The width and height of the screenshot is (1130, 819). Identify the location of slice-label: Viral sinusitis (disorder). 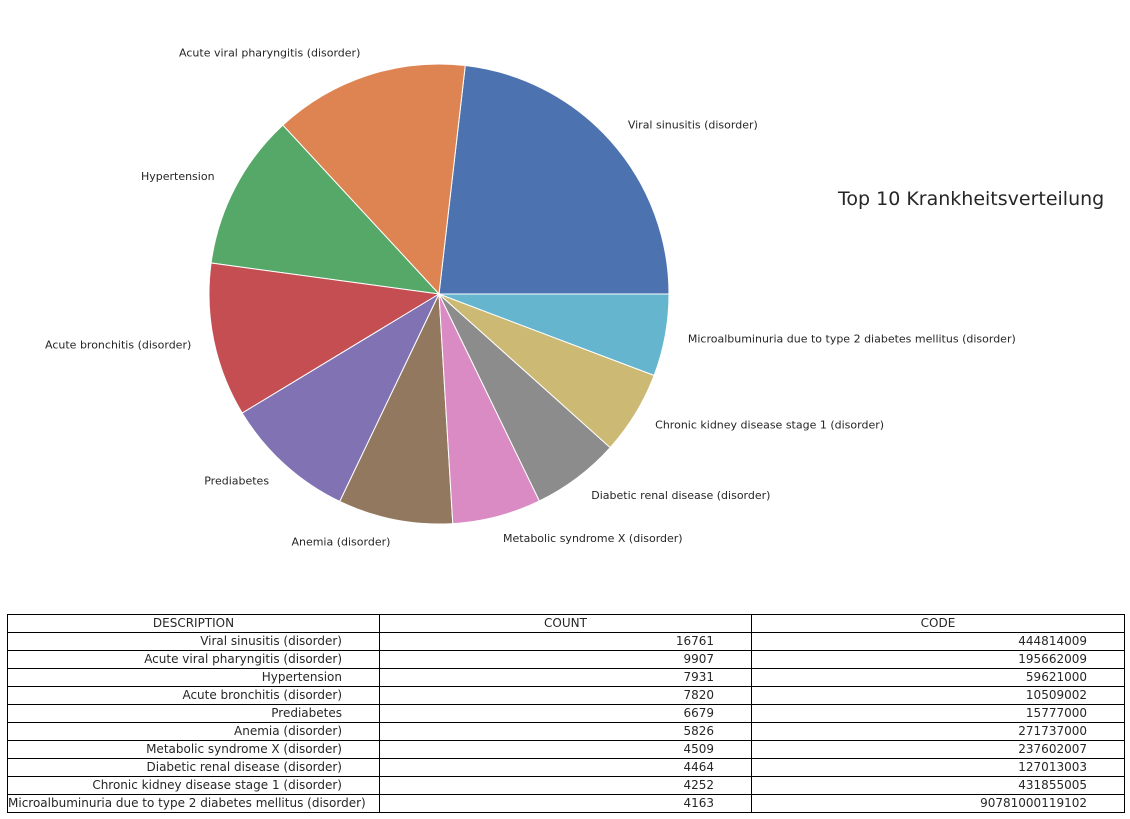
(693, 125).